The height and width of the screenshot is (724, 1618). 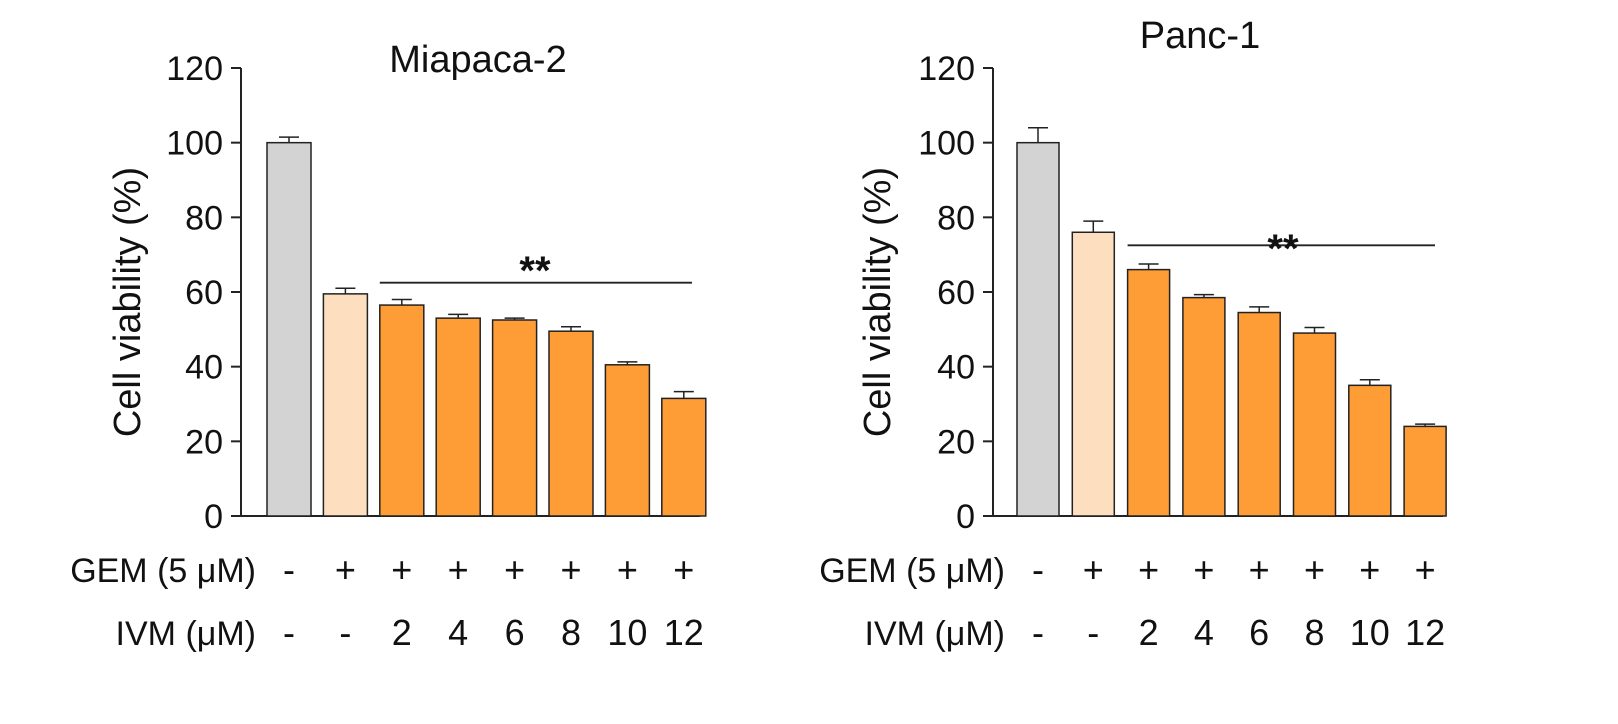 What do you see at coordinates (204, 442) in the screenshot?
I see `chart-1-y-tick-label: 20` at bounding box center [204, 442].